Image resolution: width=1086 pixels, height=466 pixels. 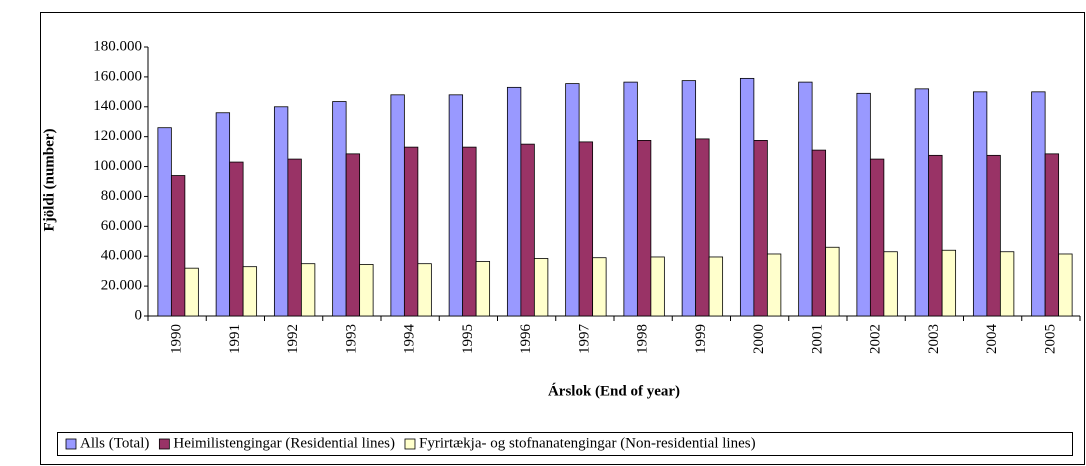 What do you see at coordinates (759, 339) in the screenshot?
I see `x-tick-label: 2000` at bounding box center [759, 339].